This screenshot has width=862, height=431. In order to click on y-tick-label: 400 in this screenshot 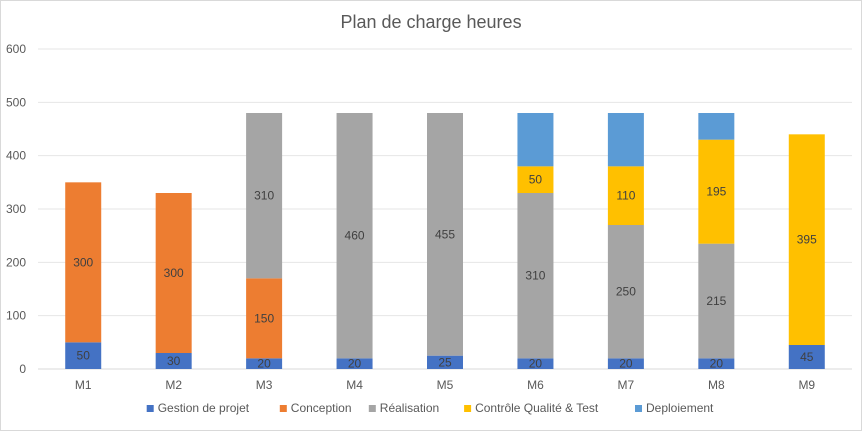, I will do `click(16, 156)`.